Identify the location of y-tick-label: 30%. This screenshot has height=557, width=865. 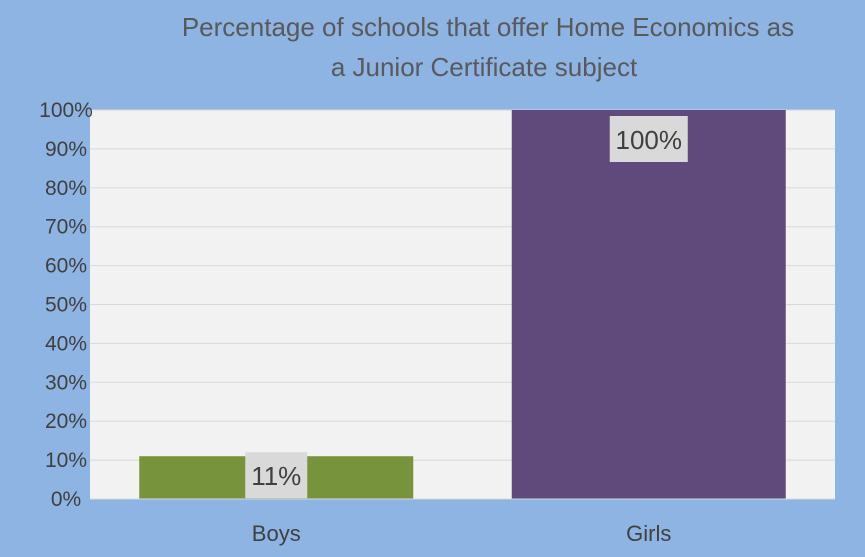
(66, 382).